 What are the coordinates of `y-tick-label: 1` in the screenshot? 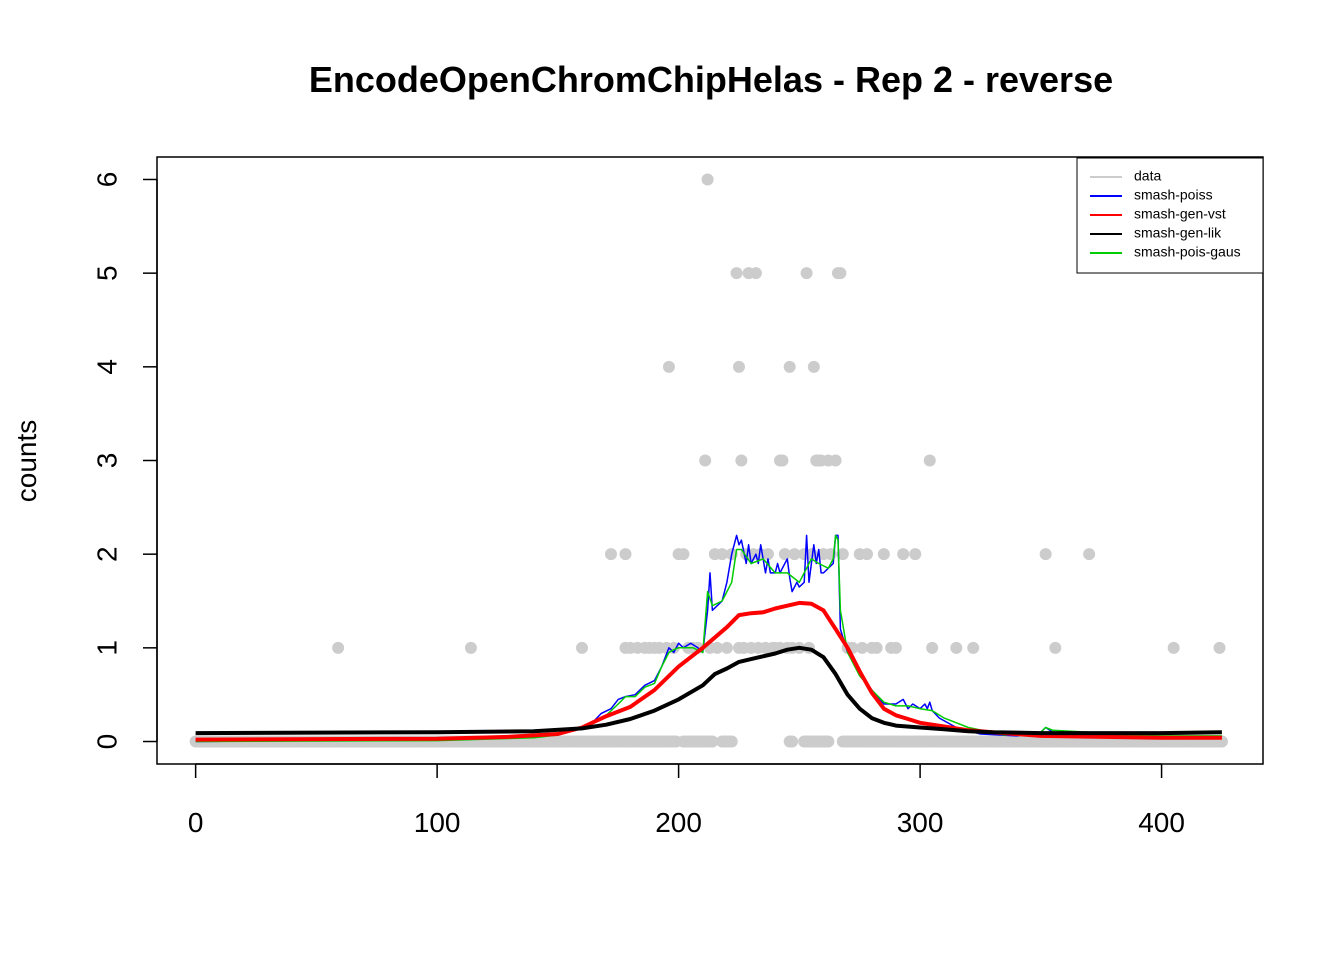 It's located at (106, 648).